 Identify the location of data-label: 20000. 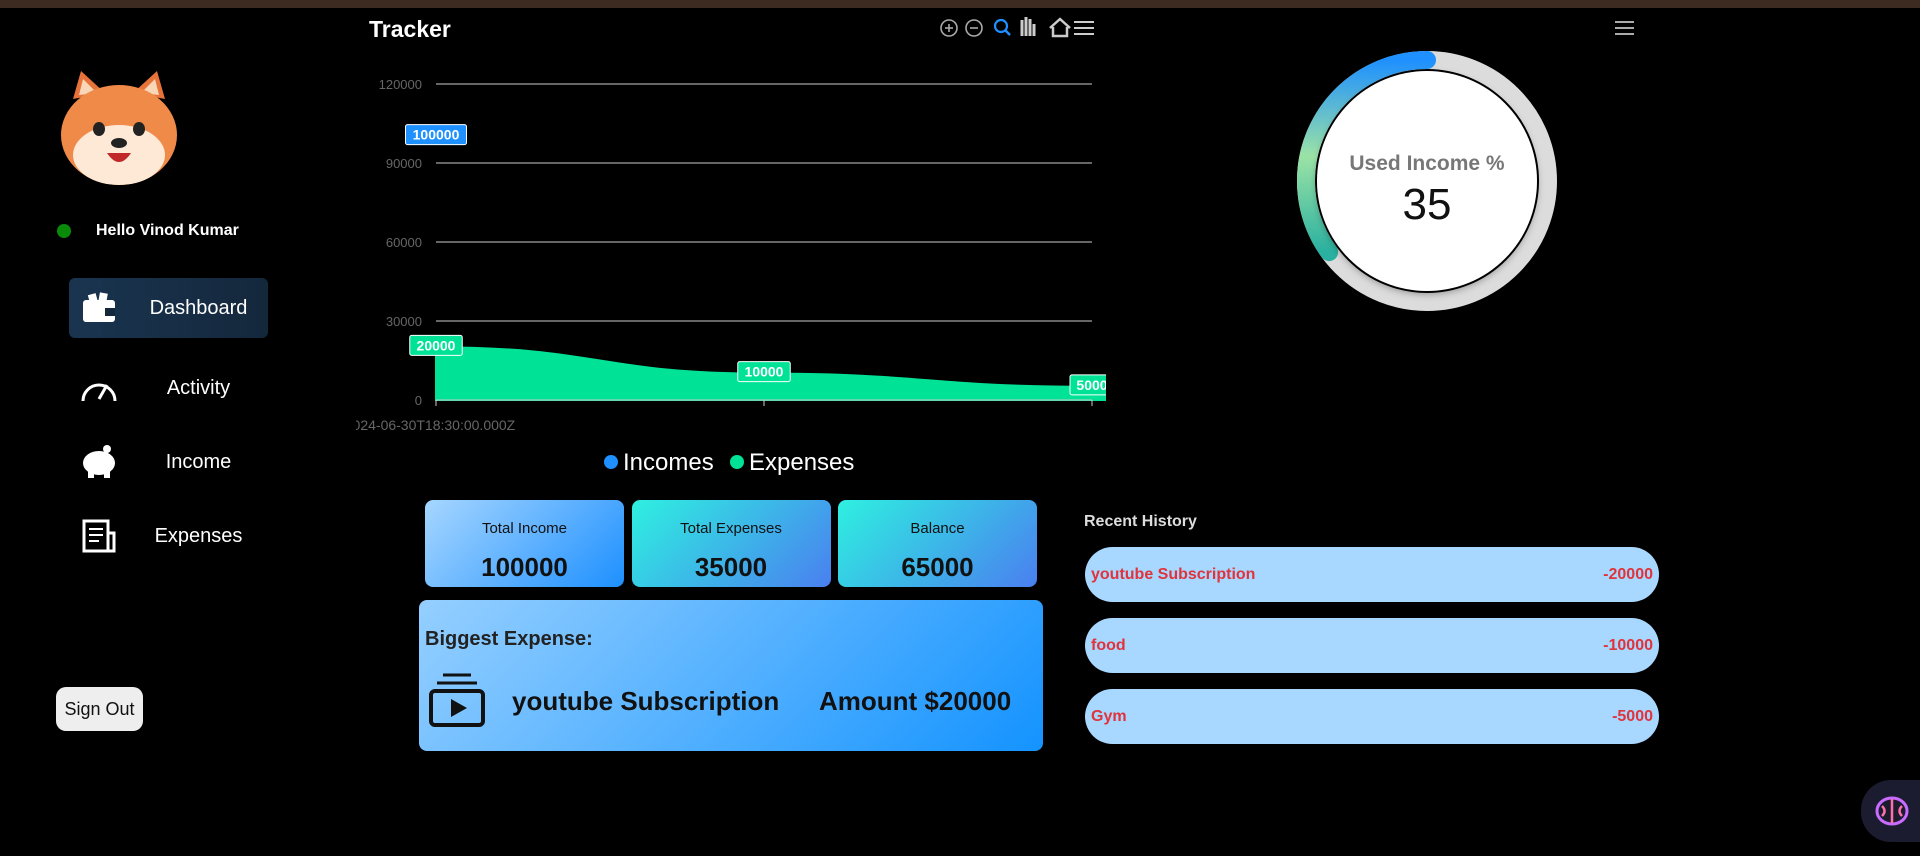
(436, 345).